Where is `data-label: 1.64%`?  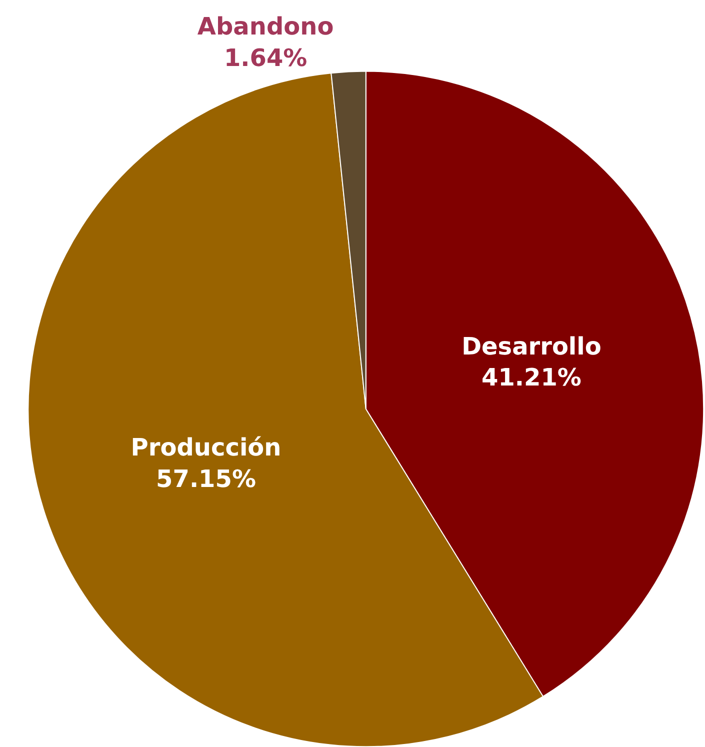 data-label: 1.64% is located at coordinates (266, 58).